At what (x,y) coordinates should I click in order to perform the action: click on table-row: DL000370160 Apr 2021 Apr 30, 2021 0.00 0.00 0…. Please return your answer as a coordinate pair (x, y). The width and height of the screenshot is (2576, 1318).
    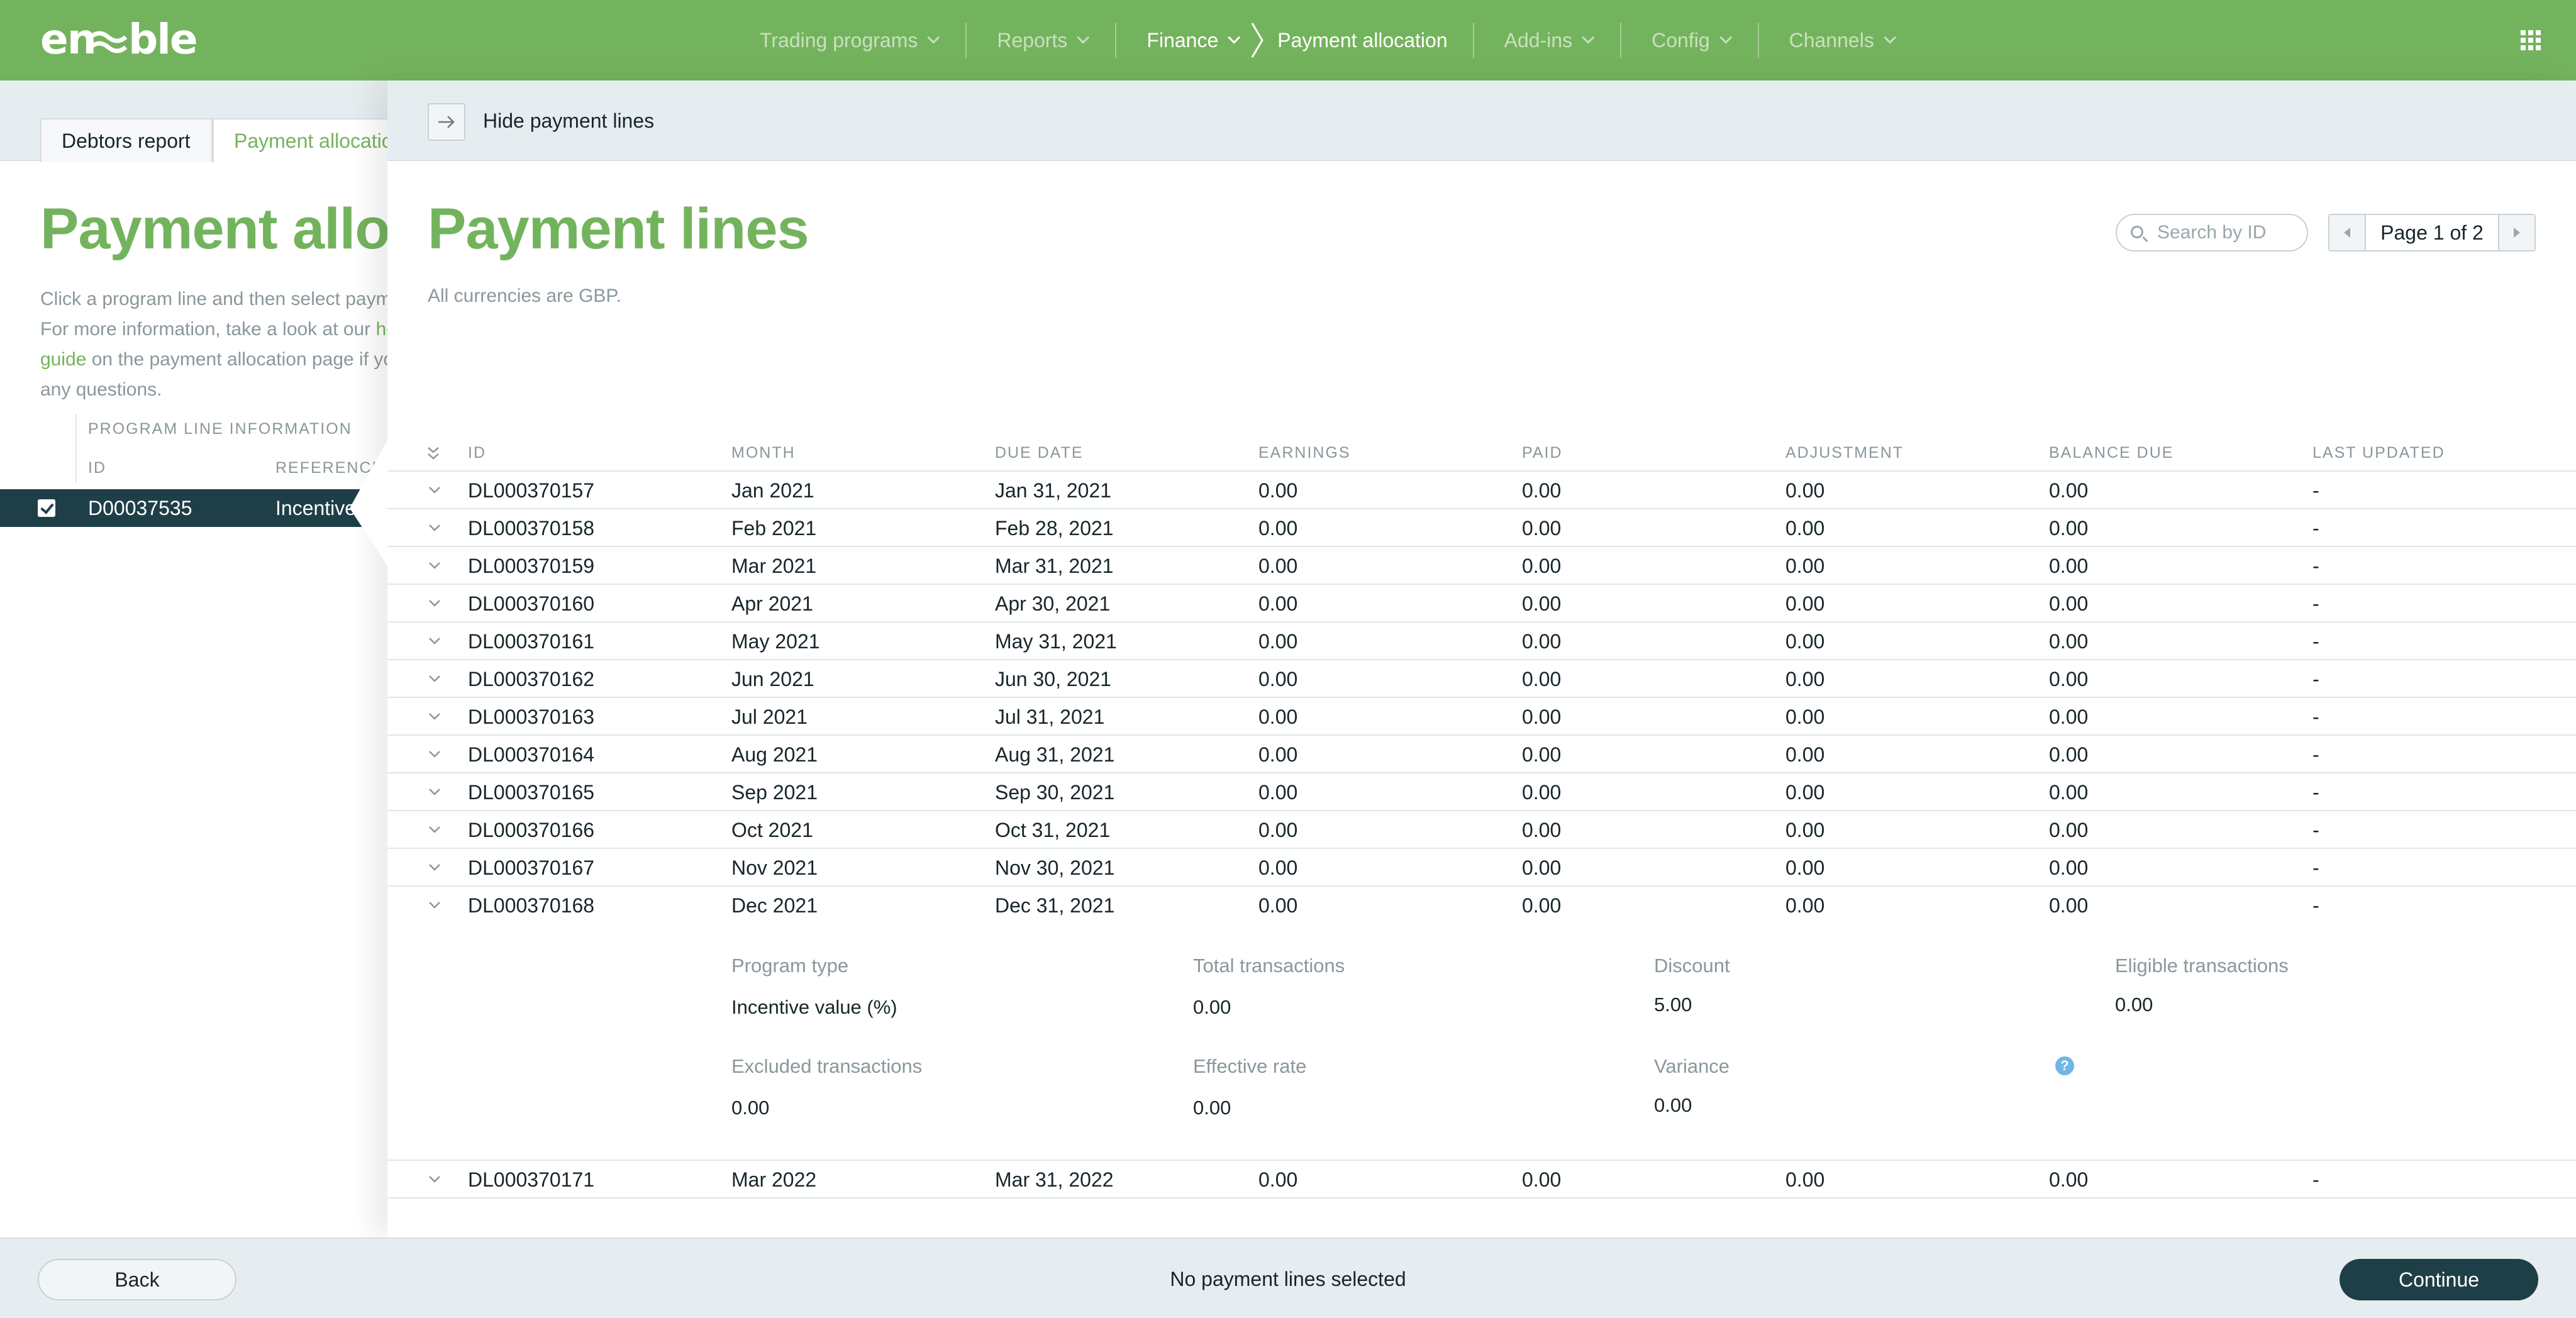
    Looking at the image, I should click on (1481, 604).